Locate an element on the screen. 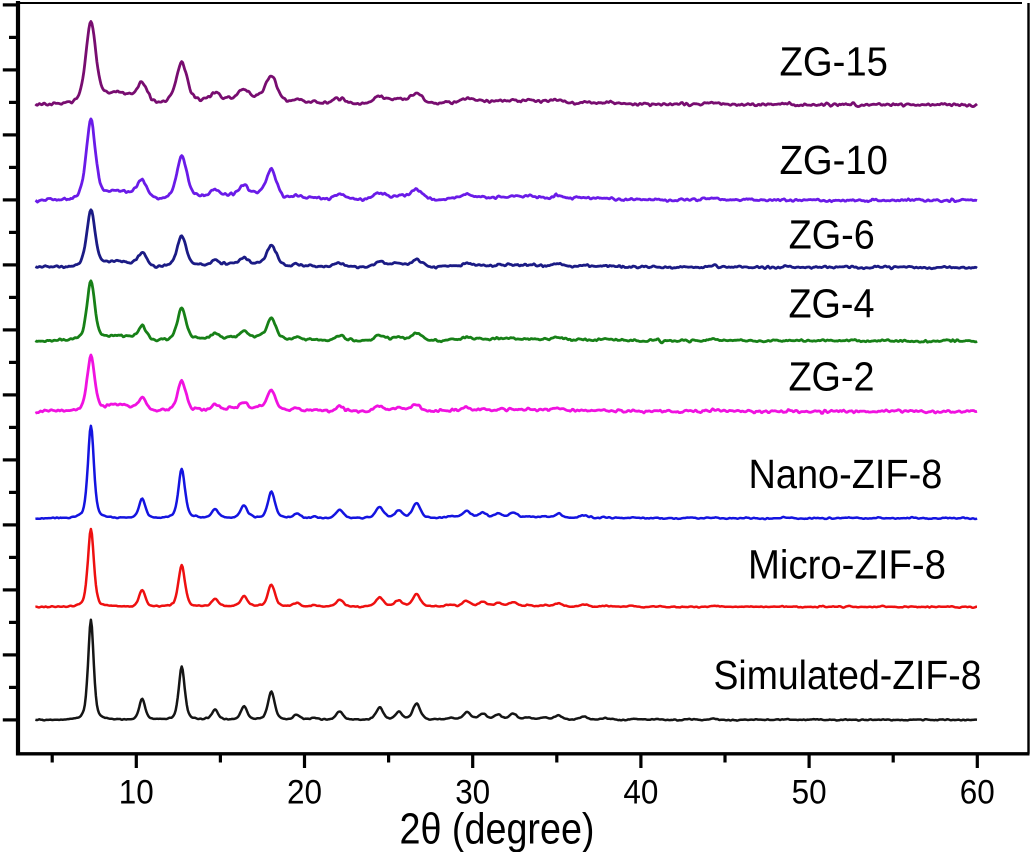  svg-text: Simulated-ZIF-8 is located at coordinates (848, 675).